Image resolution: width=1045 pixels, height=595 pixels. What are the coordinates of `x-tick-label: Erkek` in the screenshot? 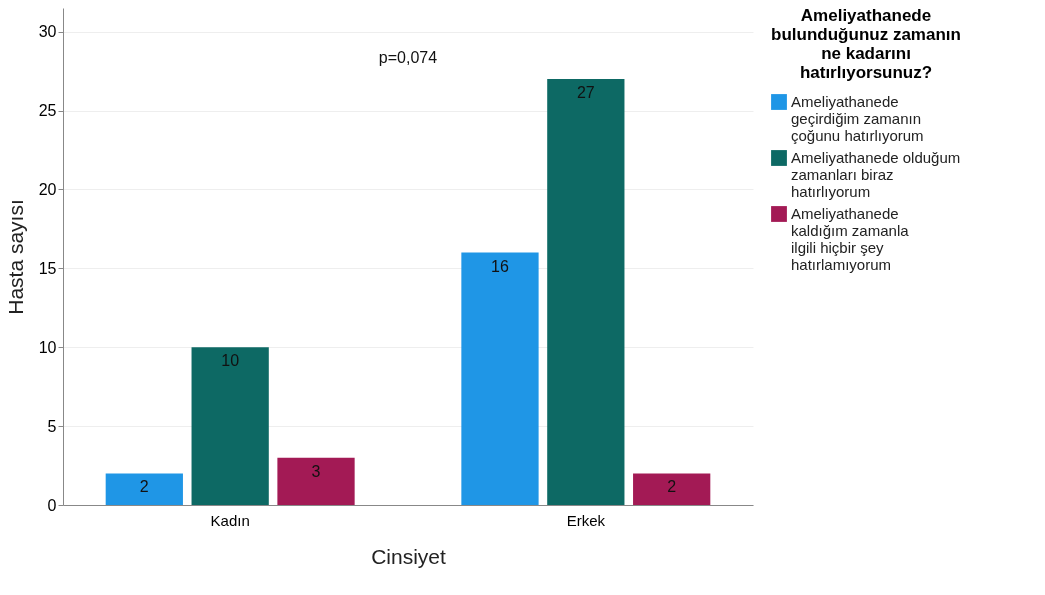 It's located at (586, 520).